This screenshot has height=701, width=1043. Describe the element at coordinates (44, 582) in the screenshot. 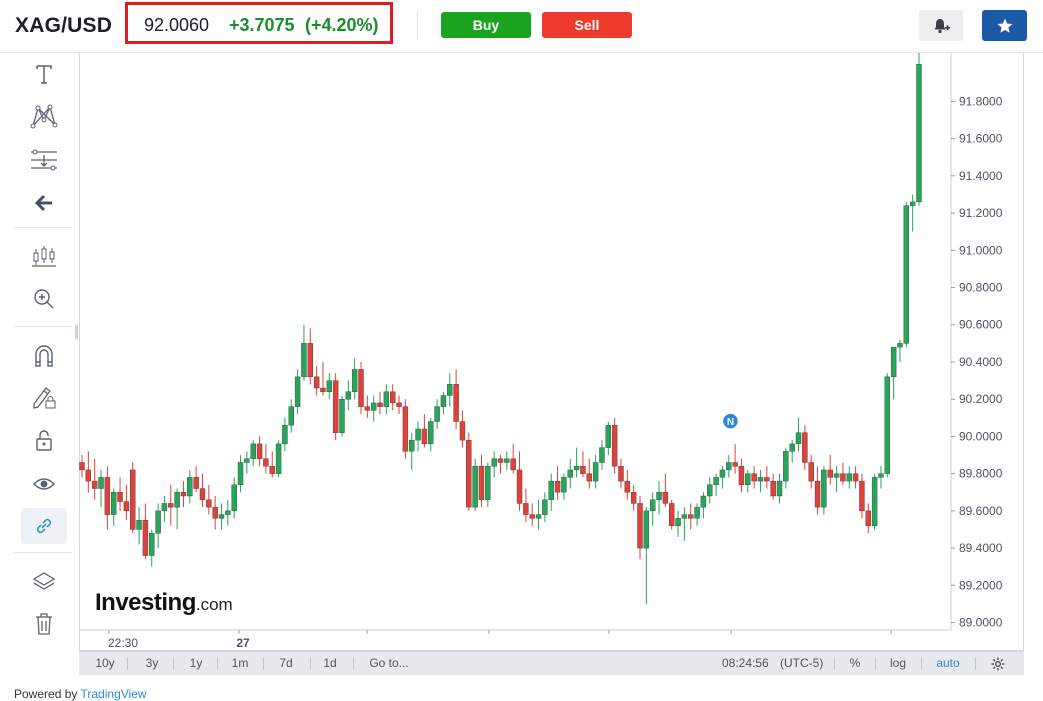

I see `object-tree-button` at that location.